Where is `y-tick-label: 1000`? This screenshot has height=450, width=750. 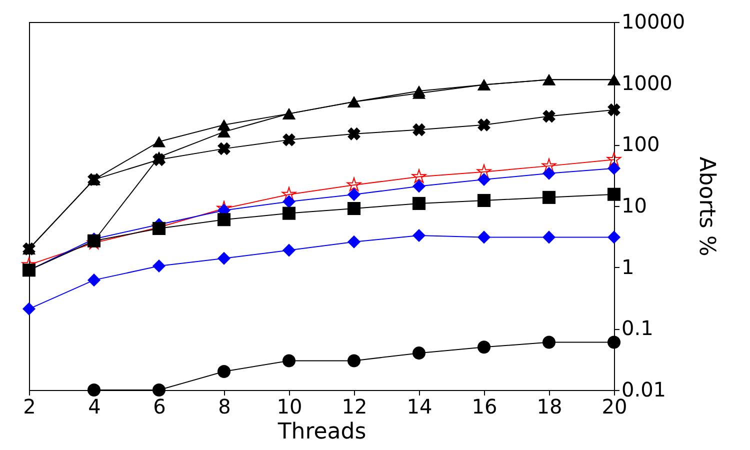
y-tick-label: 1000 is located at coordinates (647, 82).